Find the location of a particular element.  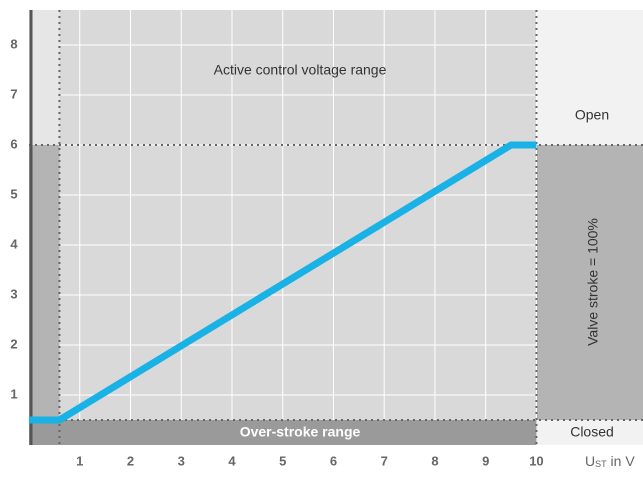

x-tick-label: 8 is located at coordinates (434, 460).